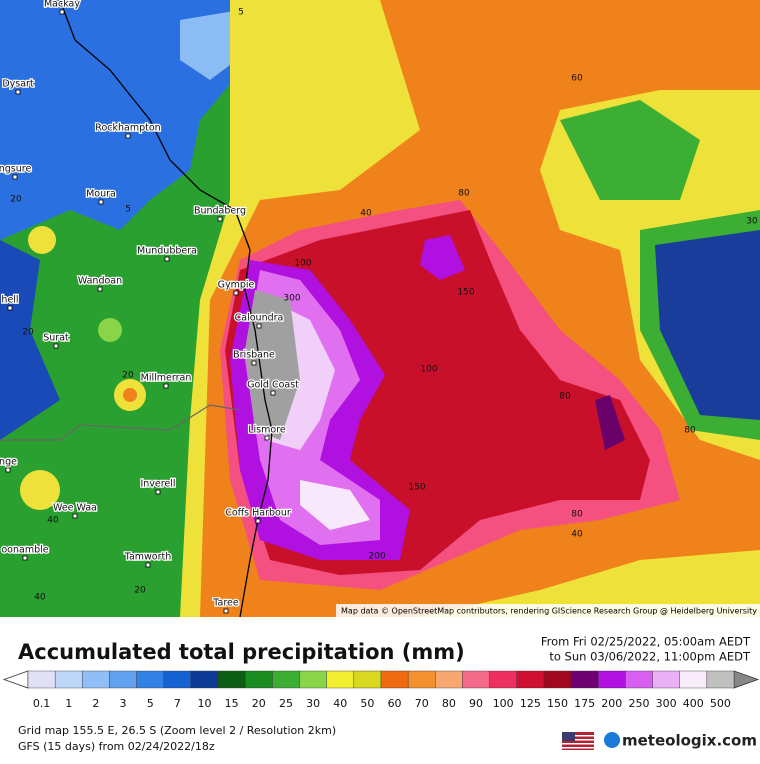 The width and height of the screenshot is (760, 764). What do you see at coordinates (56, 338) in the screenshot?
I see `city-label: Surat` at bounding box center [56, 338].